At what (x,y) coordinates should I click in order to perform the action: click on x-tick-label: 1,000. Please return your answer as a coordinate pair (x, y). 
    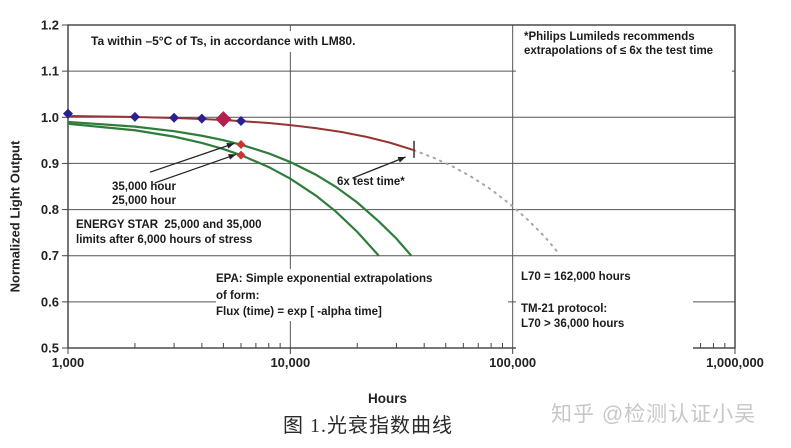
    Looking at the image, I should click on (68, 362).